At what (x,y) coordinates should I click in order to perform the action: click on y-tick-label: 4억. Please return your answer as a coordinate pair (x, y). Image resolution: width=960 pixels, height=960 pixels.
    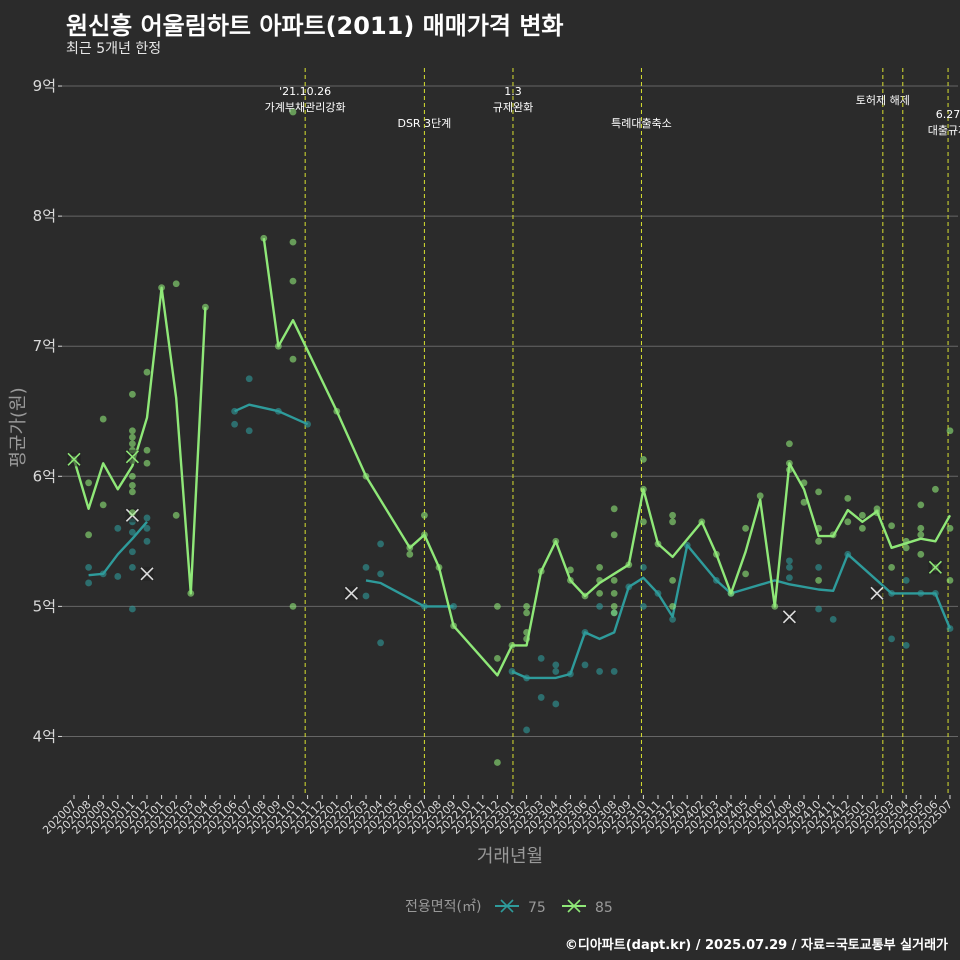
    Looking at the image, I should click on (44, 736).